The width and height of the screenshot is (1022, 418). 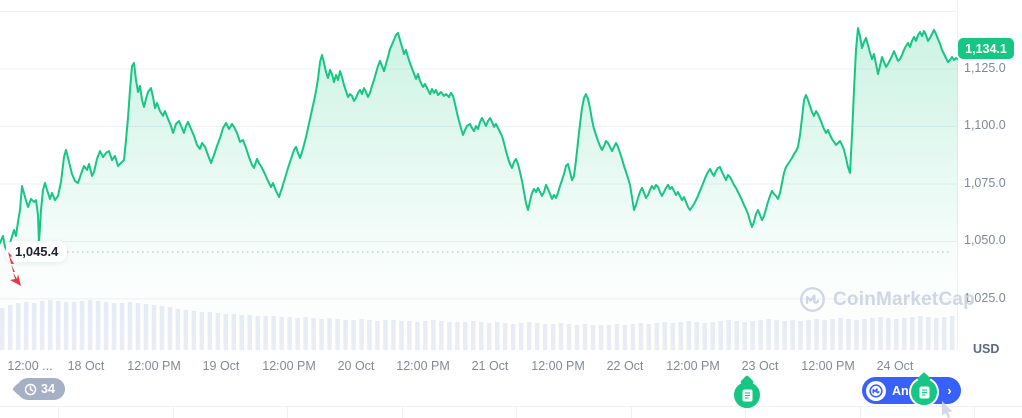 What do you see at coordinates (221, 366) in the screenshot?
I see `x-axis-label: 19 Oct` at bounding box center [221, 366].